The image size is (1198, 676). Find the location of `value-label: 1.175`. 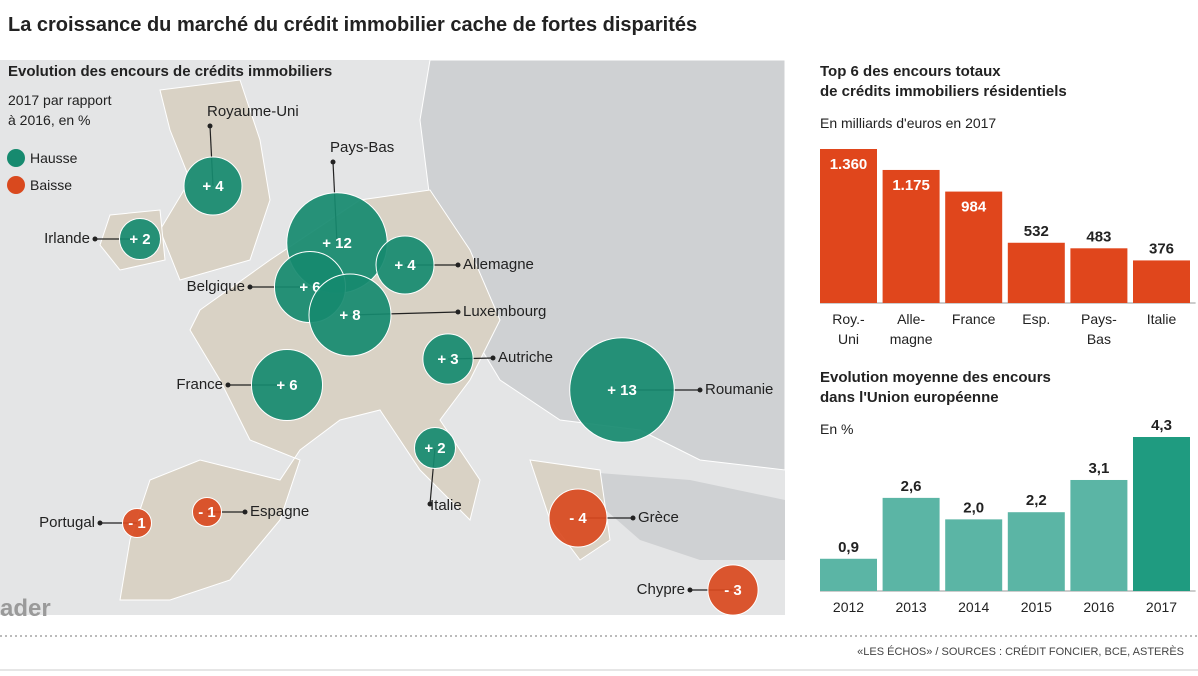

value-label: 1.175 is located at coordinates (911, 185).